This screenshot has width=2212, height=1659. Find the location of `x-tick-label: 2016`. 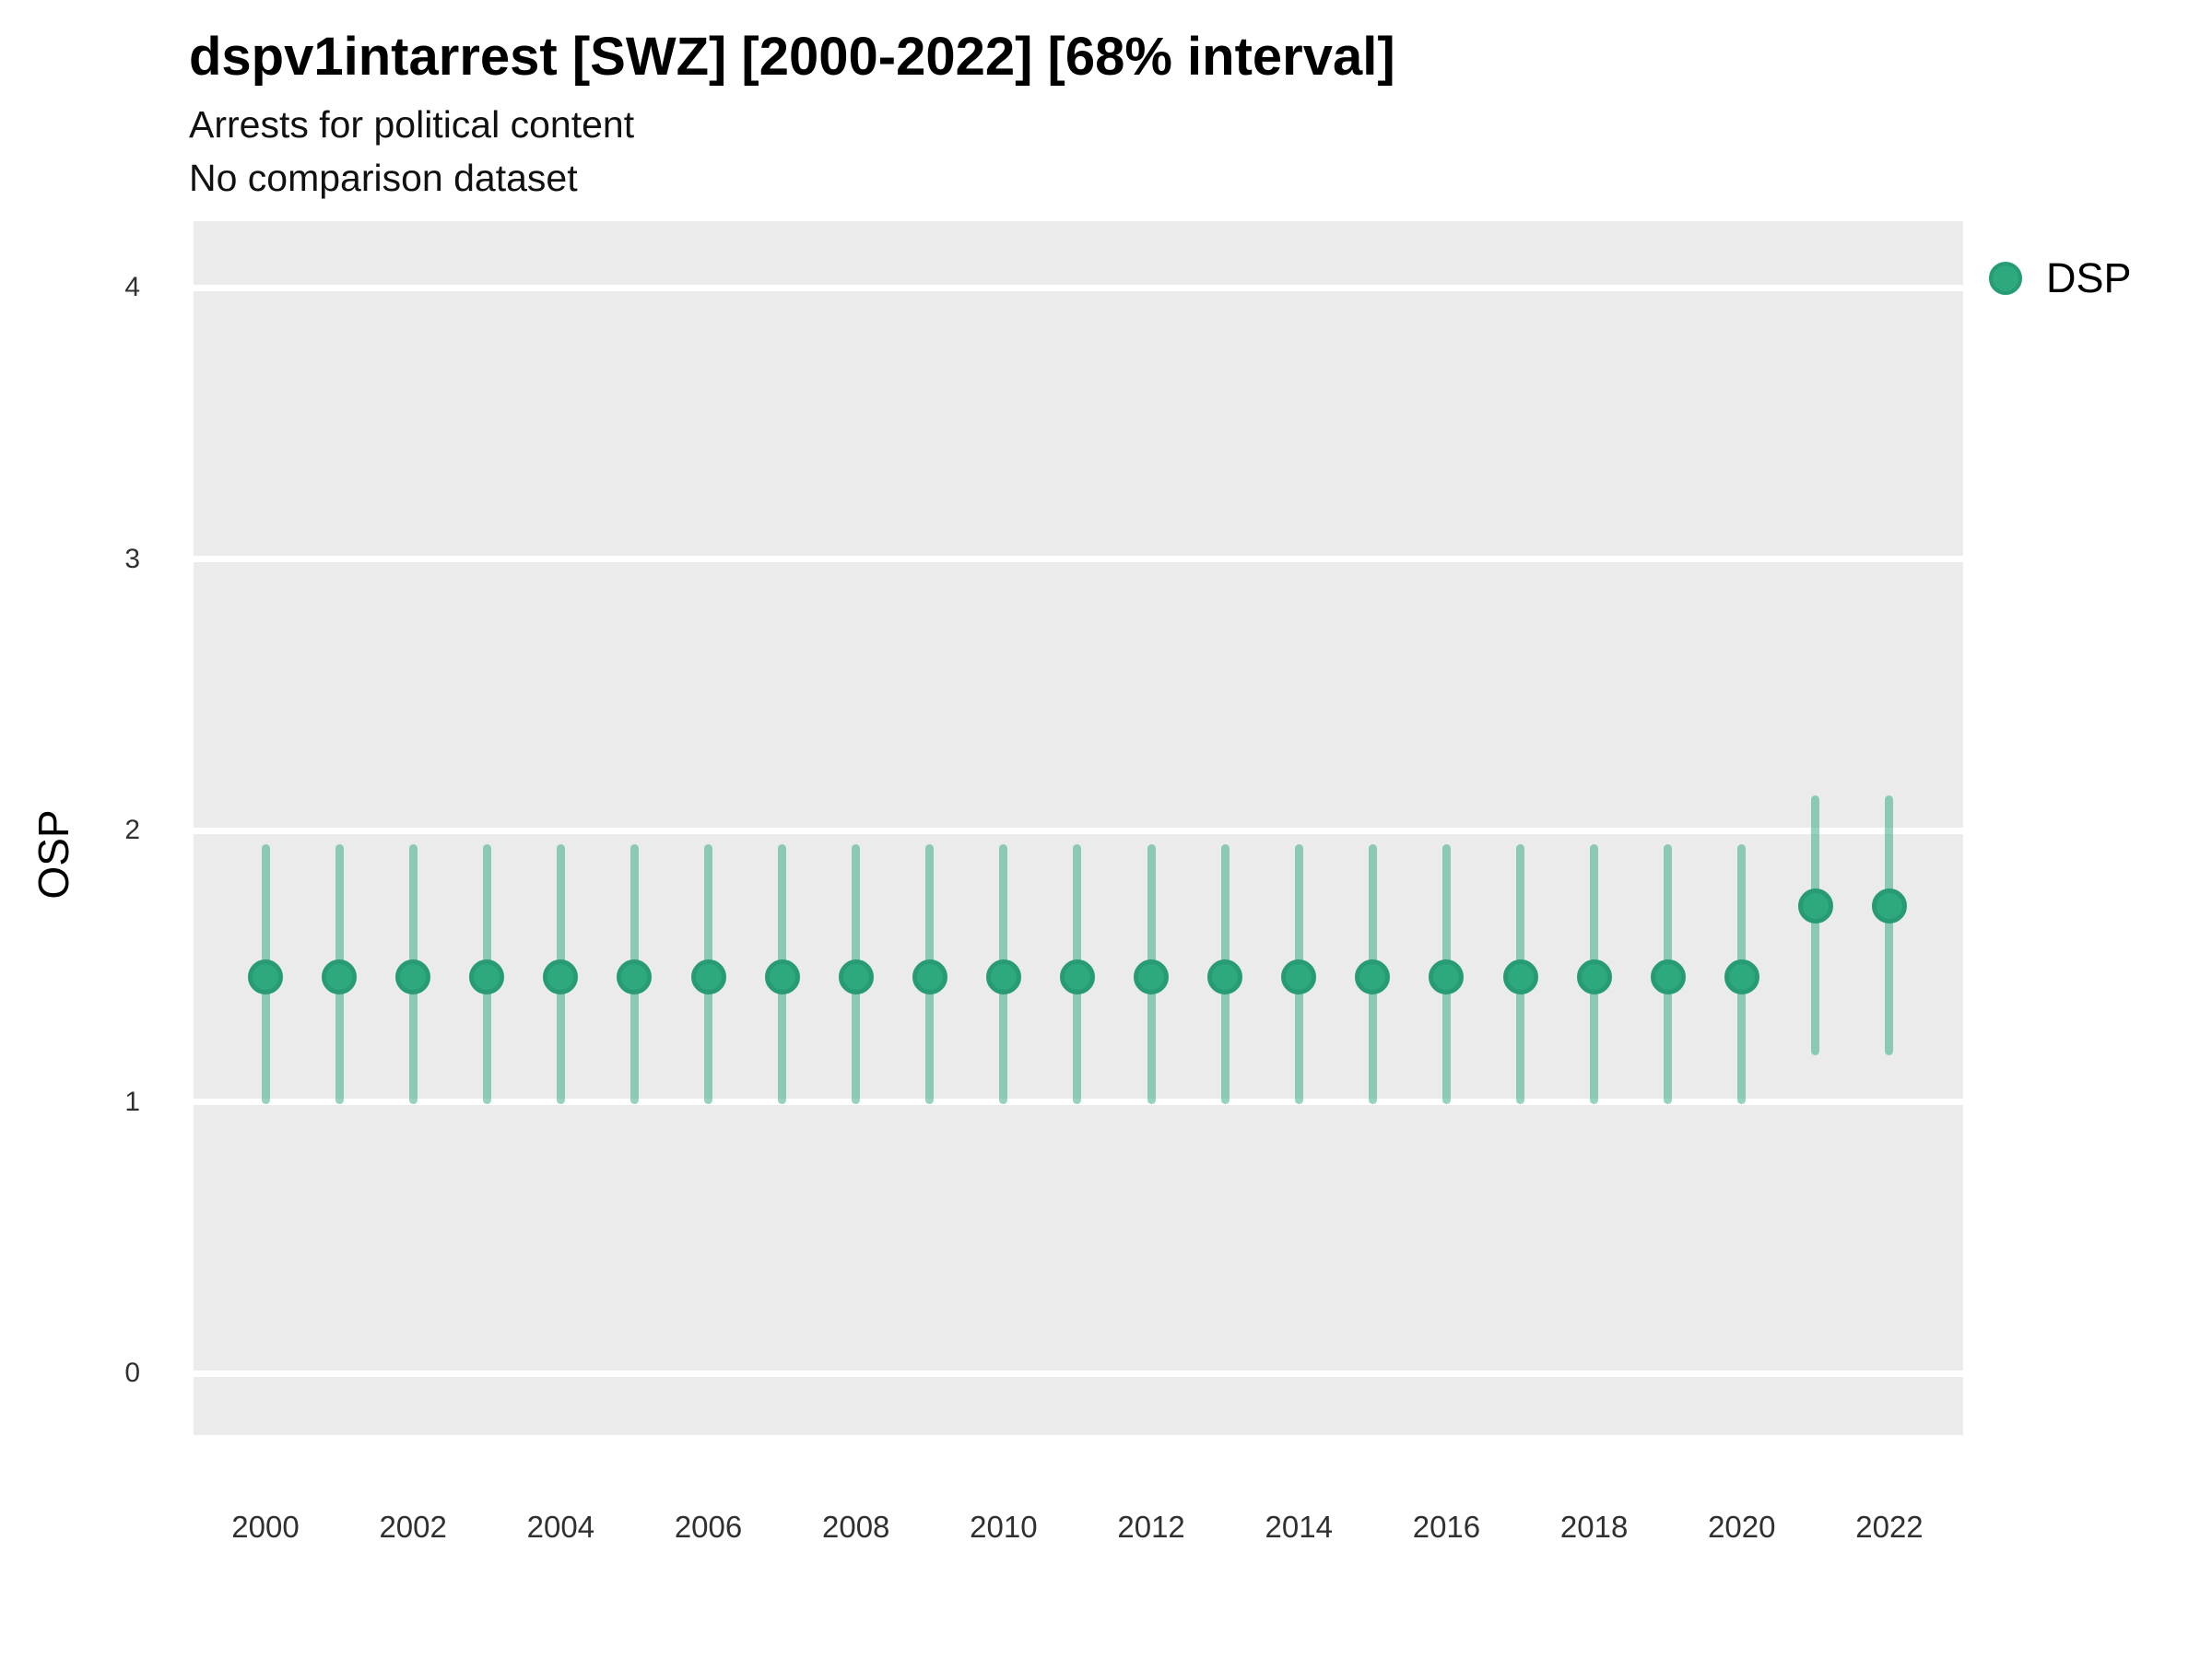

x-tick-label: 2016 is located at coordinates (1446, 1527).